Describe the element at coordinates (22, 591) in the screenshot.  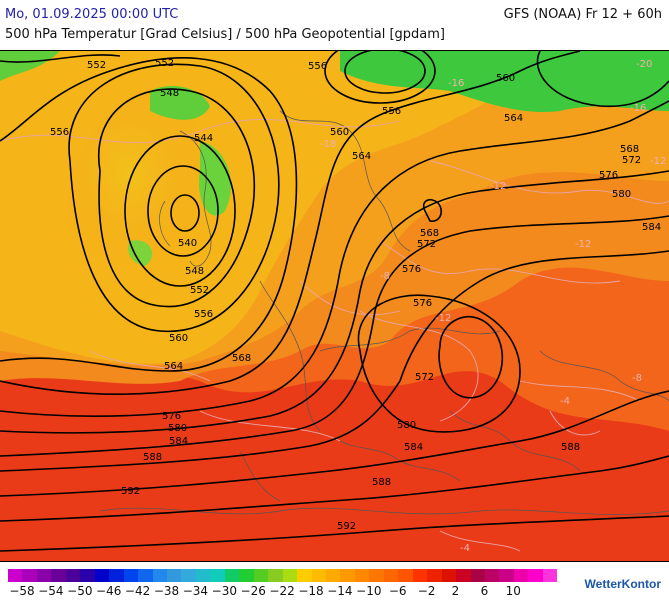
I see `legend-label: −58` at that location.